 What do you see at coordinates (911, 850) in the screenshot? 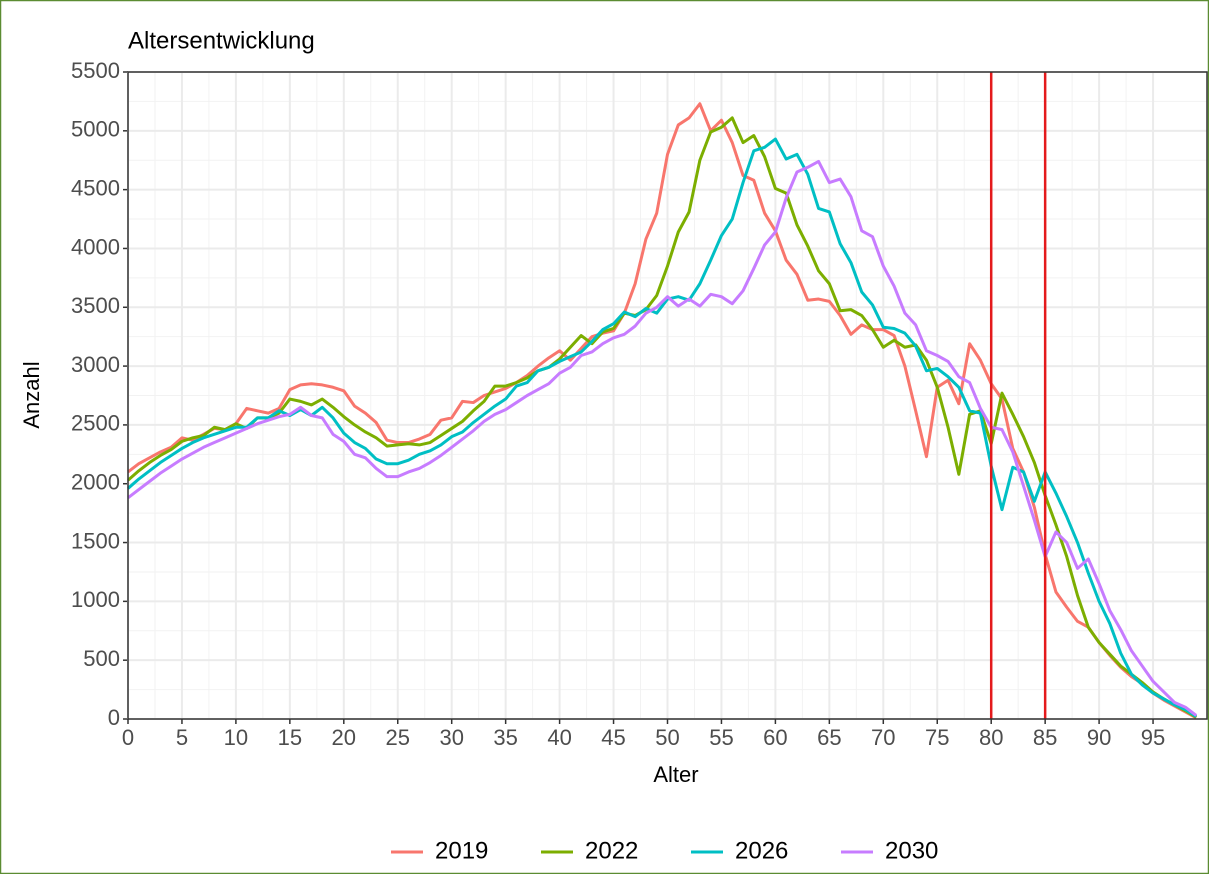
I see `legend-label: 2030` at bounding box center [911, 850].